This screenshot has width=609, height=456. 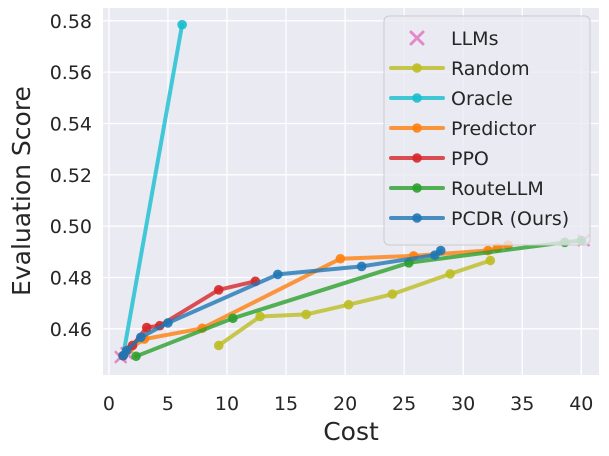 What do you see at coordinates (109, 404) in the screenshot?
I see `x-tick-label: 0` at bounding box center [109, 404].